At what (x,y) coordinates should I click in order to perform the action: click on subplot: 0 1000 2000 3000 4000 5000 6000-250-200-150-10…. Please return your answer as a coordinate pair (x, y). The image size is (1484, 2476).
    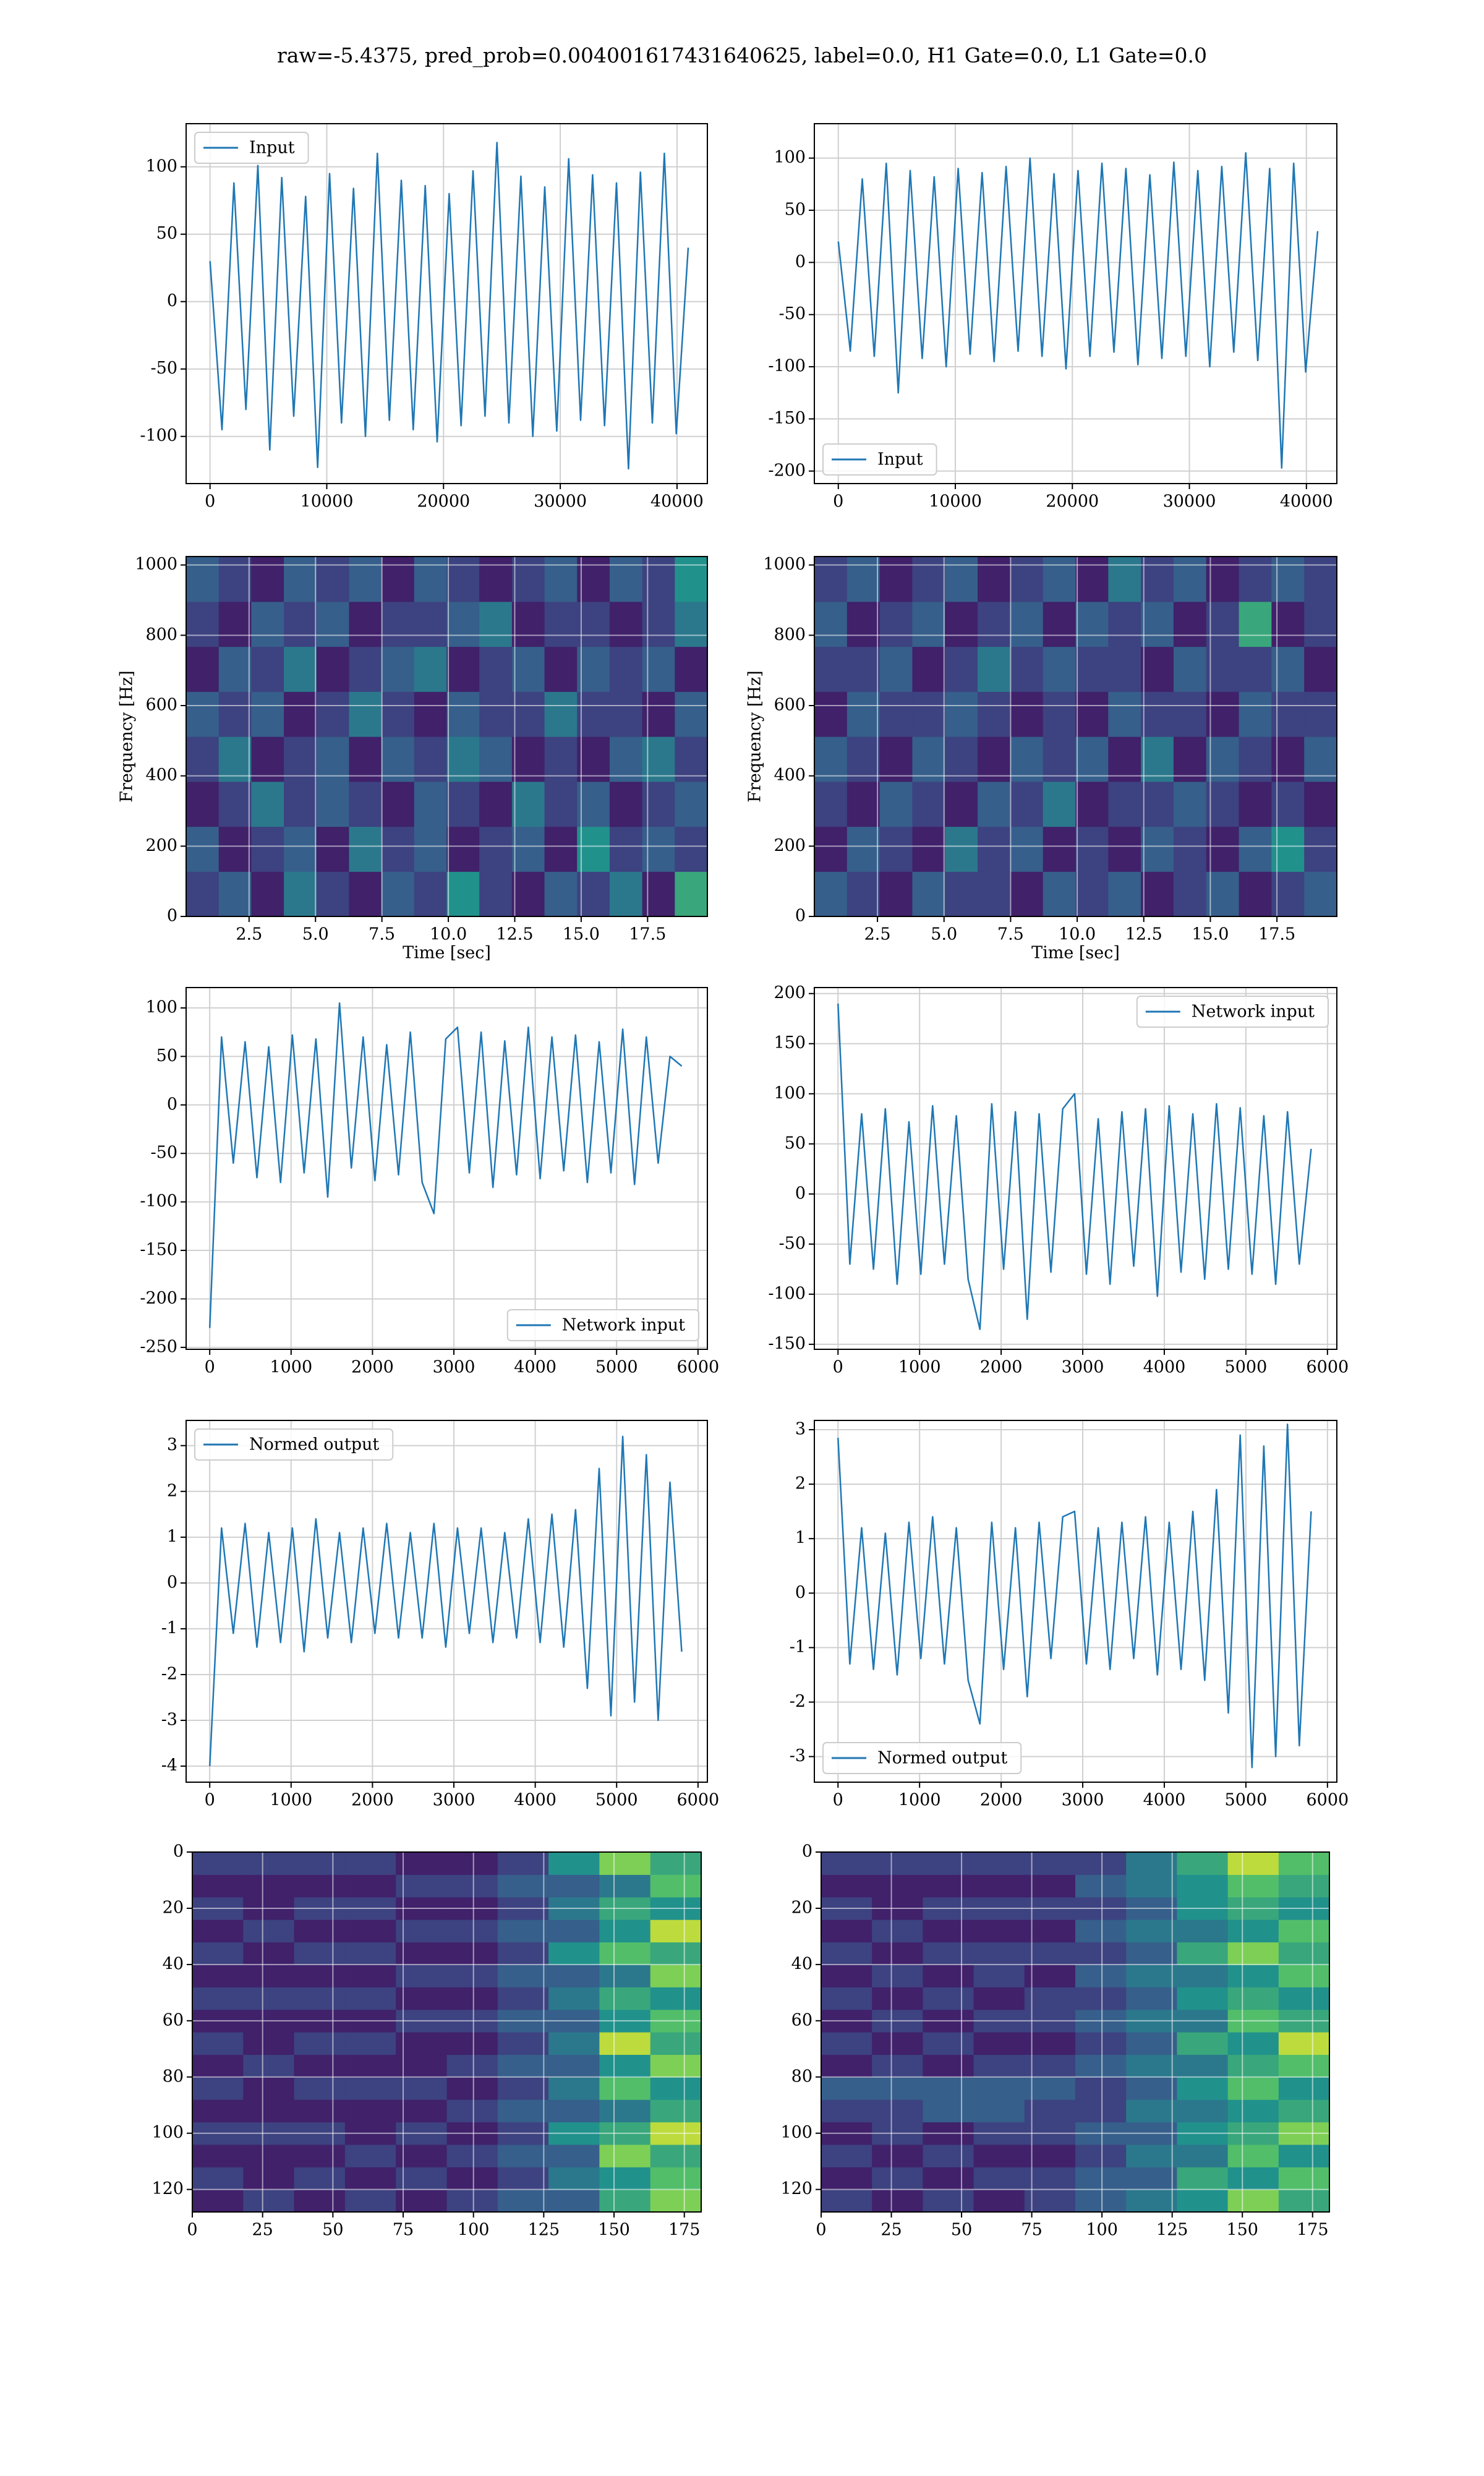
    Looking at the image, I should click on (429, 1182).